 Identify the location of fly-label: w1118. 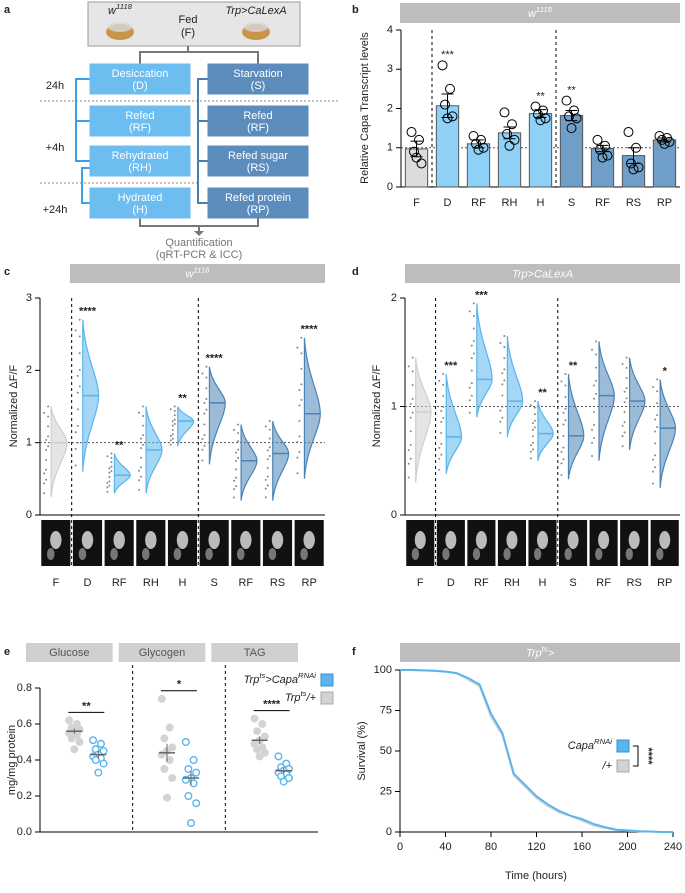
(120, 9).